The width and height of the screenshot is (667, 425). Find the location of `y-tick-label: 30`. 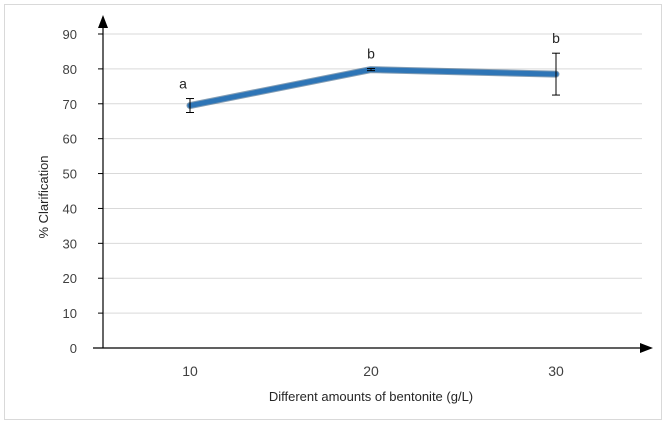

y-tick-label: 30 is located at coordinates (70, 243).